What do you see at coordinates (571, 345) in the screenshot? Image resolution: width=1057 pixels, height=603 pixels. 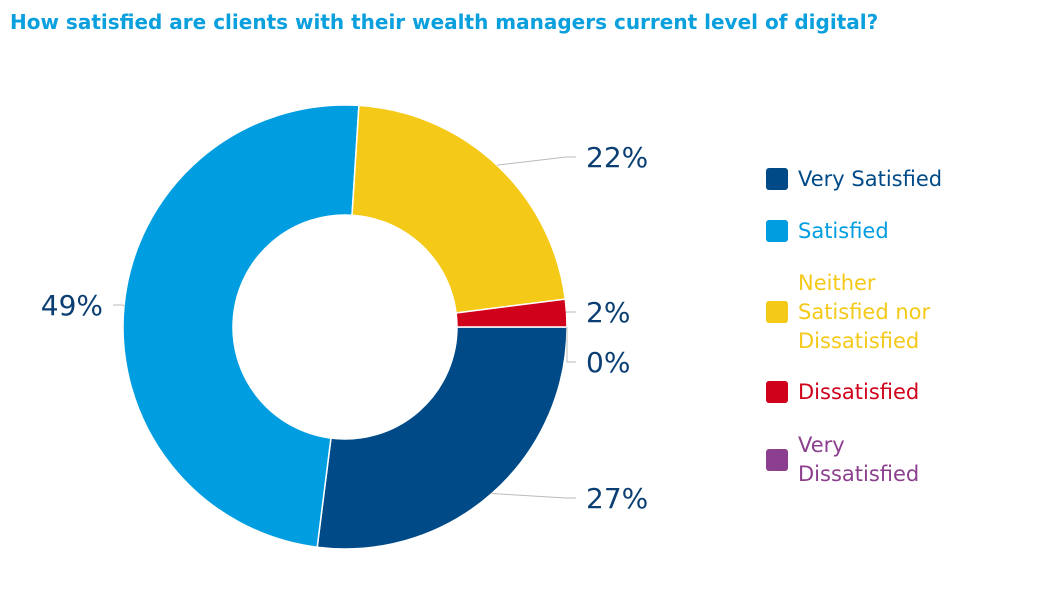 I see `leader-line-very-dissatisfied` at bounding box center [571, 345].